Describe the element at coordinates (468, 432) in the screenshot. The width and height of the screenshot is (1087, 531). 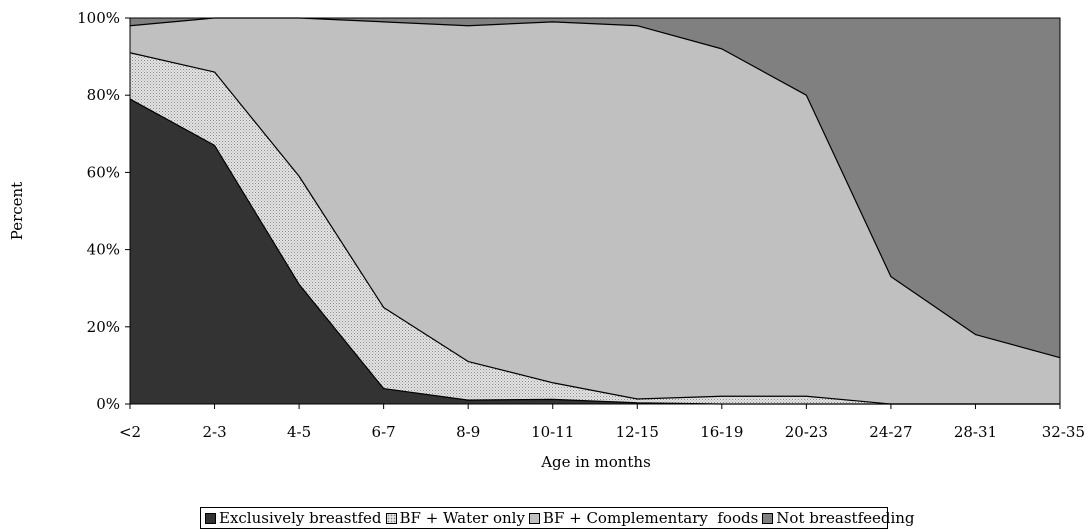
I see `x-tick-label: 8-9` at that location.